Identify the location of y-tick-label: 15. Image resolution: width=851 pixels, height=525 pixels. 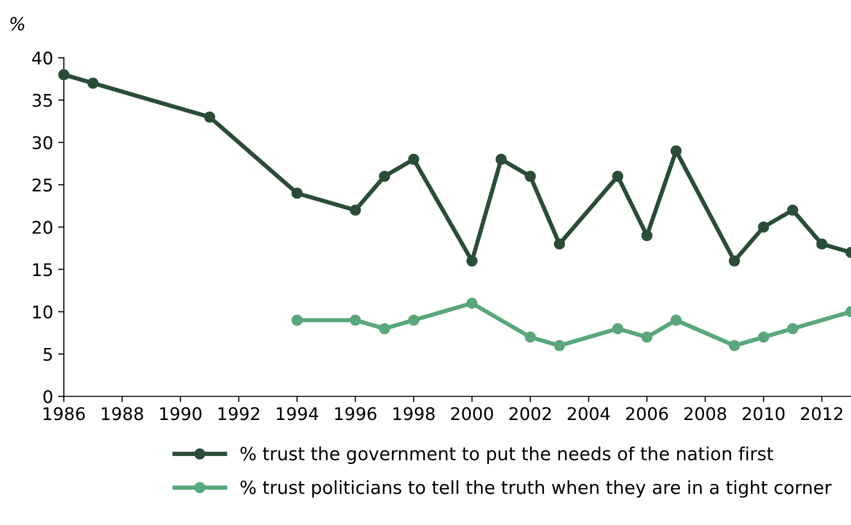
(42, 269).